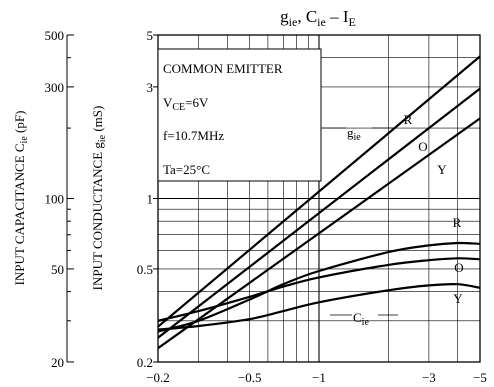 Image resolution: width=494 pixels, height=387 pixels. Describe the element at coordinates (422, 146) in the screenshot. I see `gie-series-label-O: O` at that location.